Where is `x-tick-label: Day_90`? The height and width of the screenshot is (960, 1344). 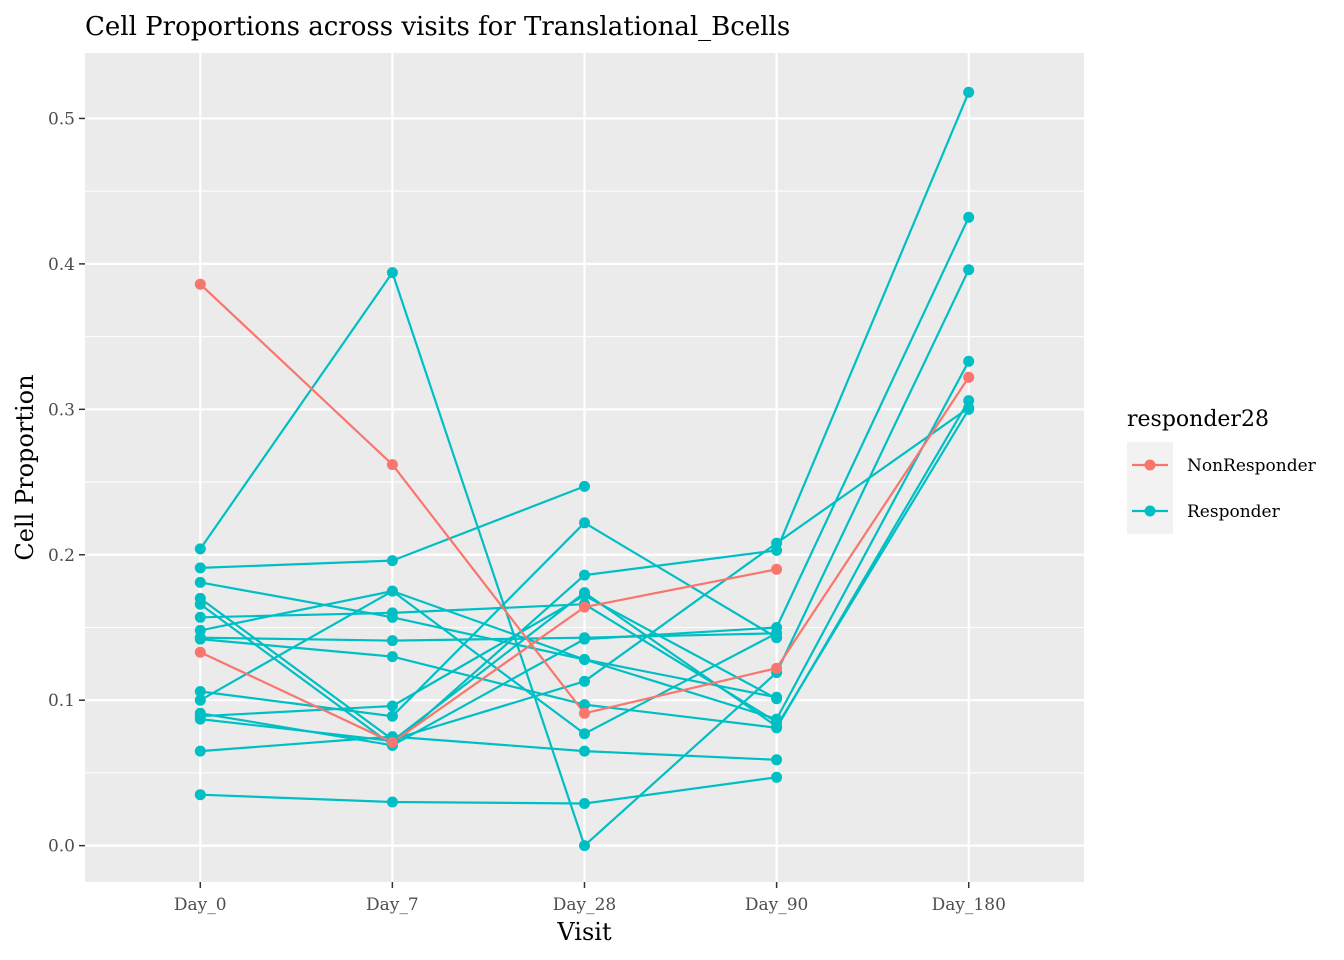
x-tick-label: Day_90 is located at coordinates (777, 905).